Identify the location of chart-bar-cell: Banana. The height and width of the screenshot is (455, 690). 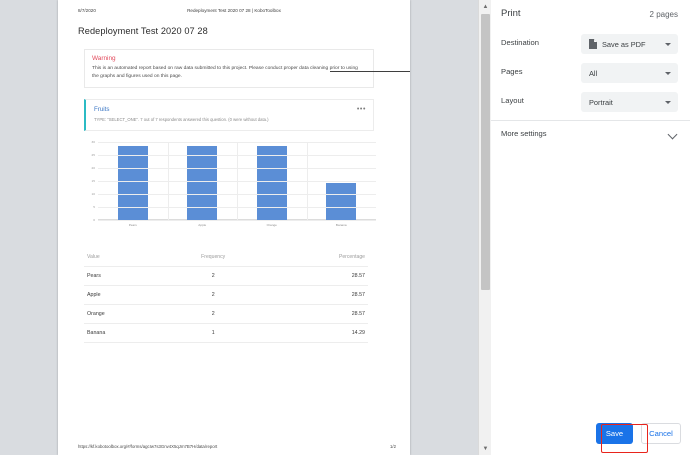
(342, 184).